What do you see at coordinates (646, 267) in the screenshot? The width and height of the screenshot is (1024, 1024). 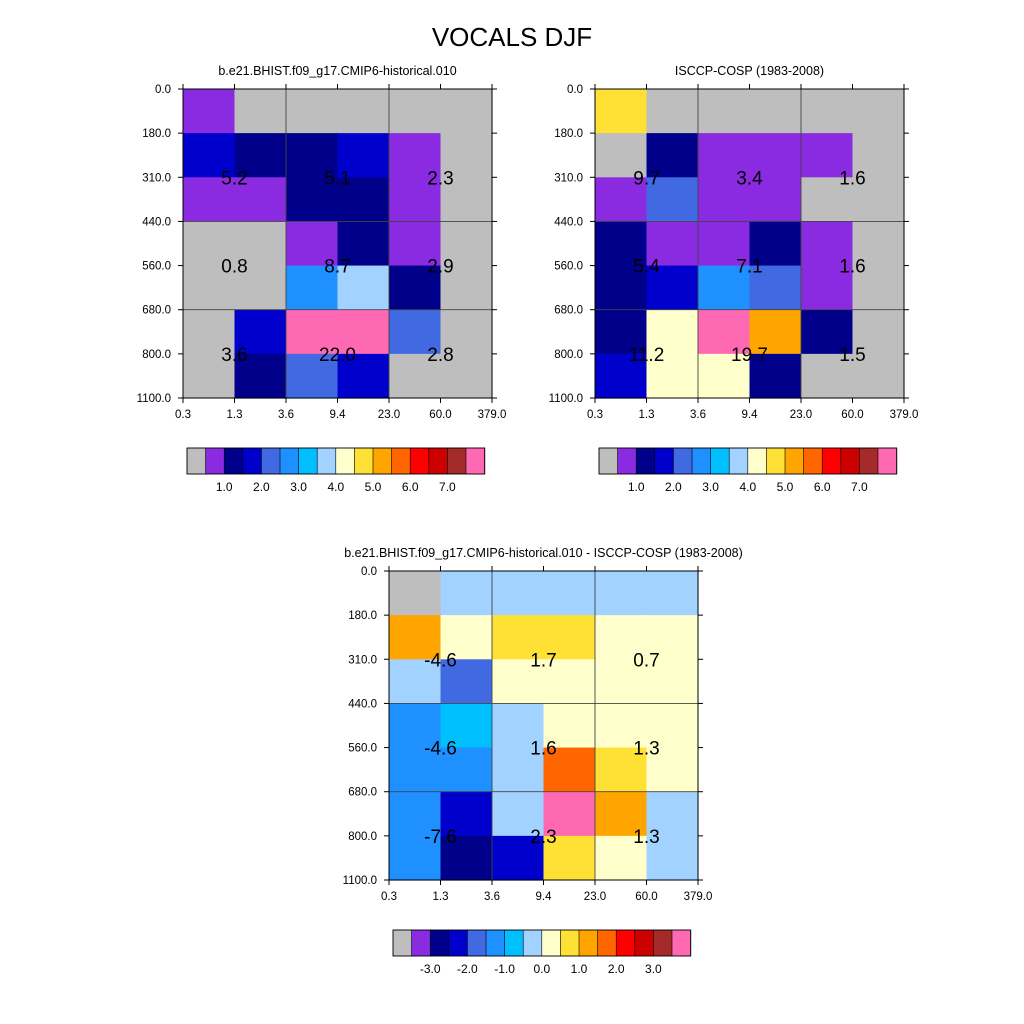 I see `cell-value-label: 5.4` at bounding box center [646, 267].